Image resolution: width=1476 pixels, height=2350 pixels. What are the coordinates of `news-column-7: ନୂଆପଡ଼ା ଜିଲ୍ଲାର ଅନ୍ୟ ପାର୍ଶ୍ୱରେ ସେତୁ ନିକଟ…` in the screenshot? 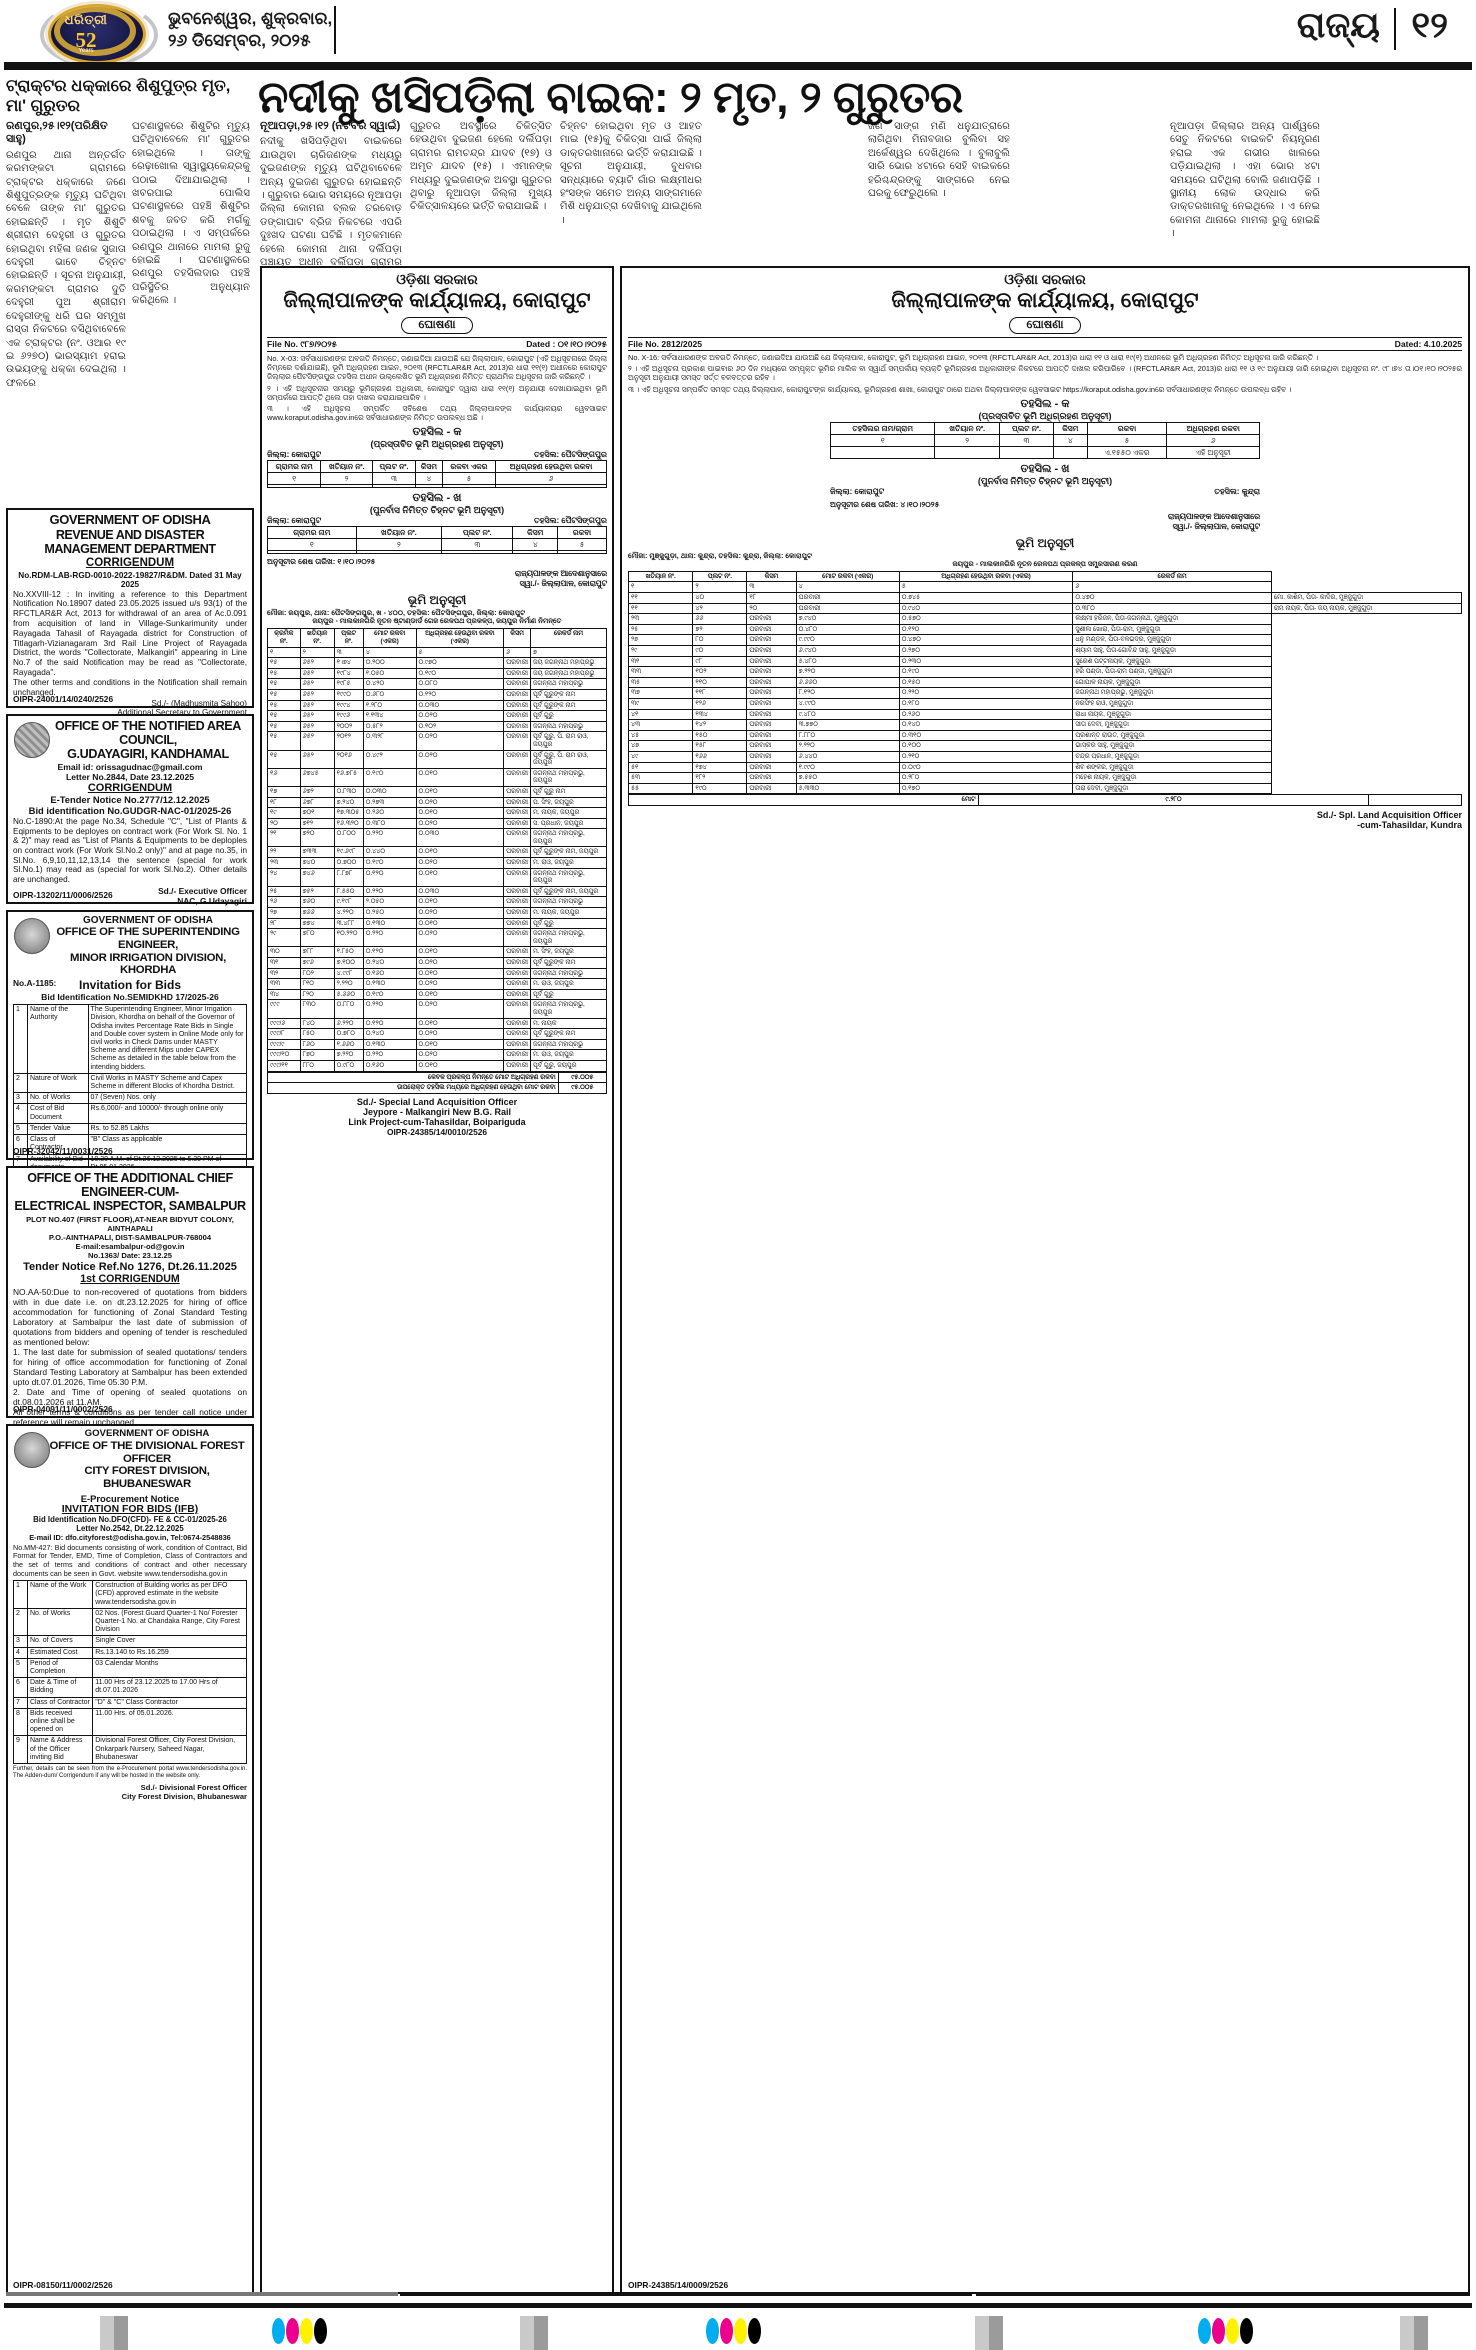 It's located at (1245, 180).